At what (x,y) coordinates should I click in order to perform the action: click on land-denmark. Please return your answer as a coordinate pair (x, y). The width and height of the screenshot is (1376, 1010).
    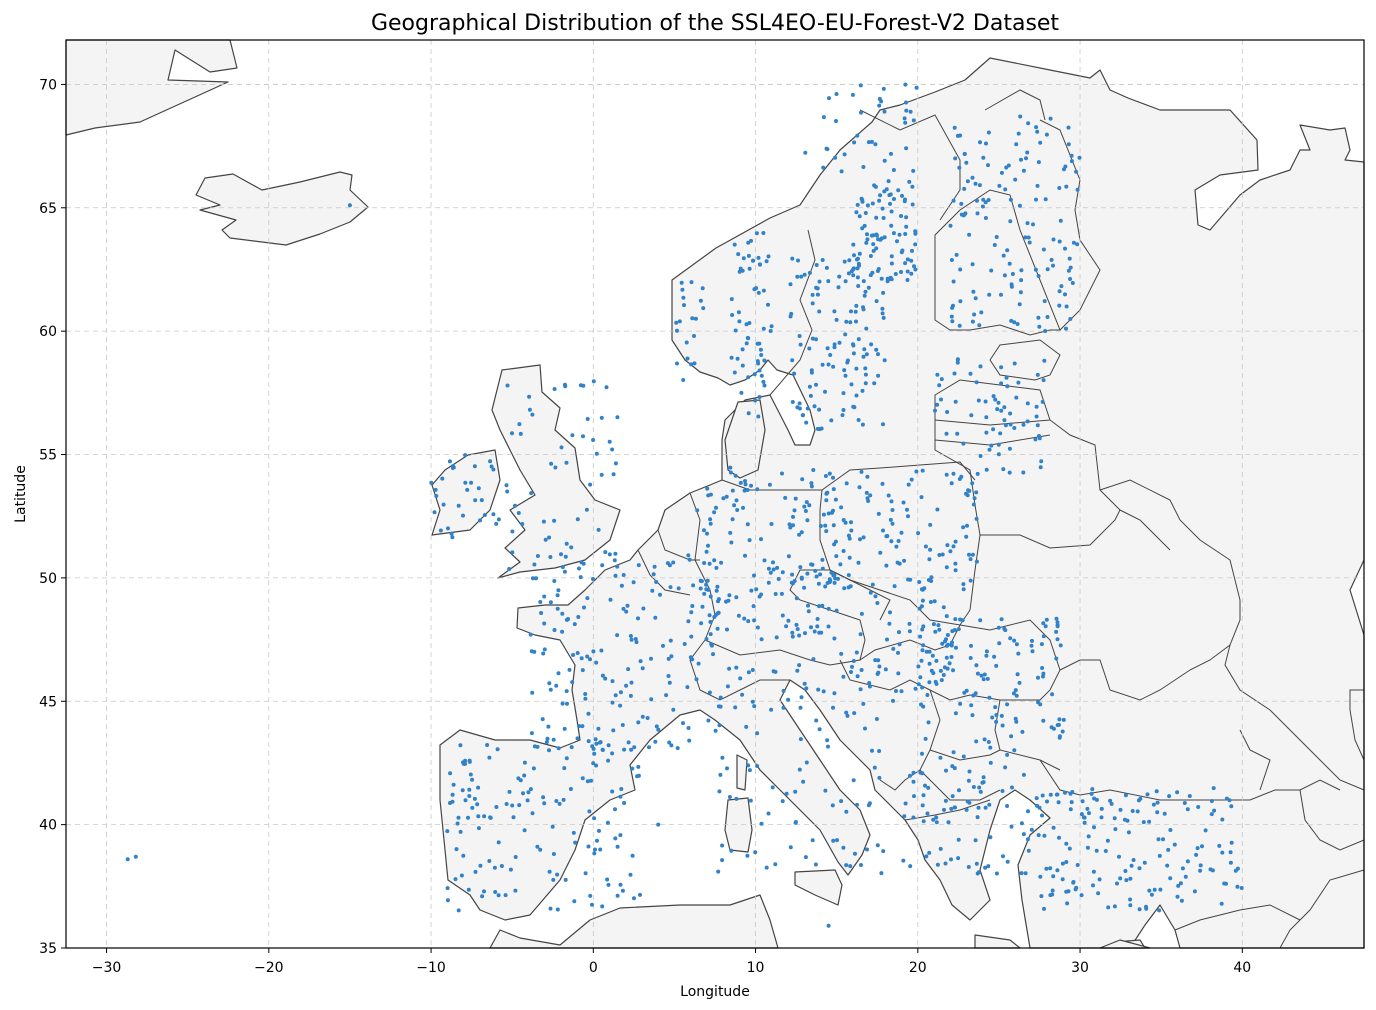
    Looking at the image, I should click on (745, 439).